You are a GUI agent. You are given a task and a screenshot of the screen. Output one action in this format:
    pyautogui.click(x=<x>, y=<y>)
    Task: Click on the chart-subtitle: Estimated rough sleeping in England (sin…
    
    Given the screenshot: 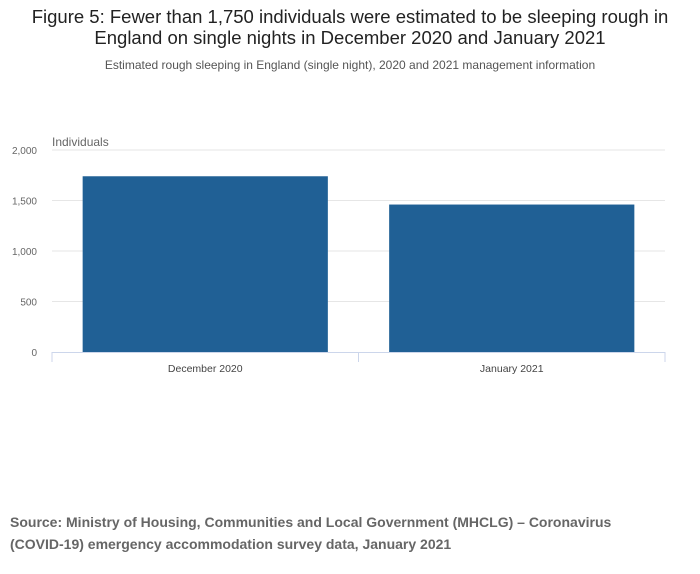 What is the action you would take?
    pyautogui.click(x=350, y=65)
    